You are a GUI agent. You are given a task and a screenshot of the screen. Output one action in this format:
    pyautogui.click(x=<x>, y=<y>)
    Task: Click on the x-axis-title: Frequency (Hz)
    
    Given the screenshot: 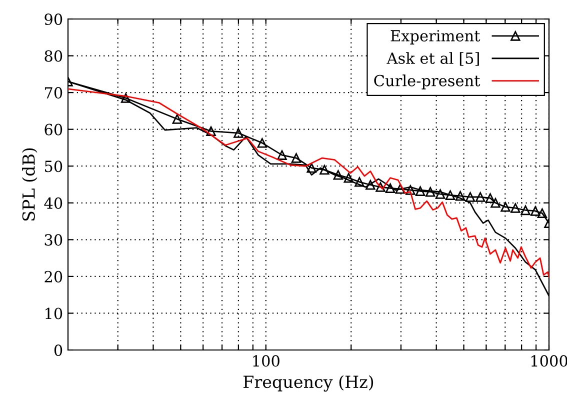 What is the action you would take?
    pyautogui.click(x=309, y=383)
    